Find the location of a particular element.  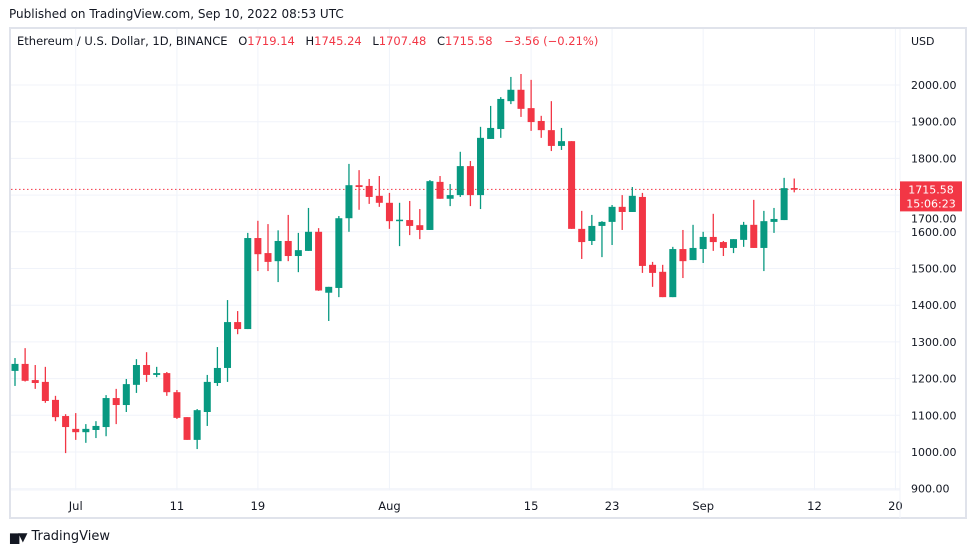

price-tick-label: 2000.00 is located at coordinates (934, 85).